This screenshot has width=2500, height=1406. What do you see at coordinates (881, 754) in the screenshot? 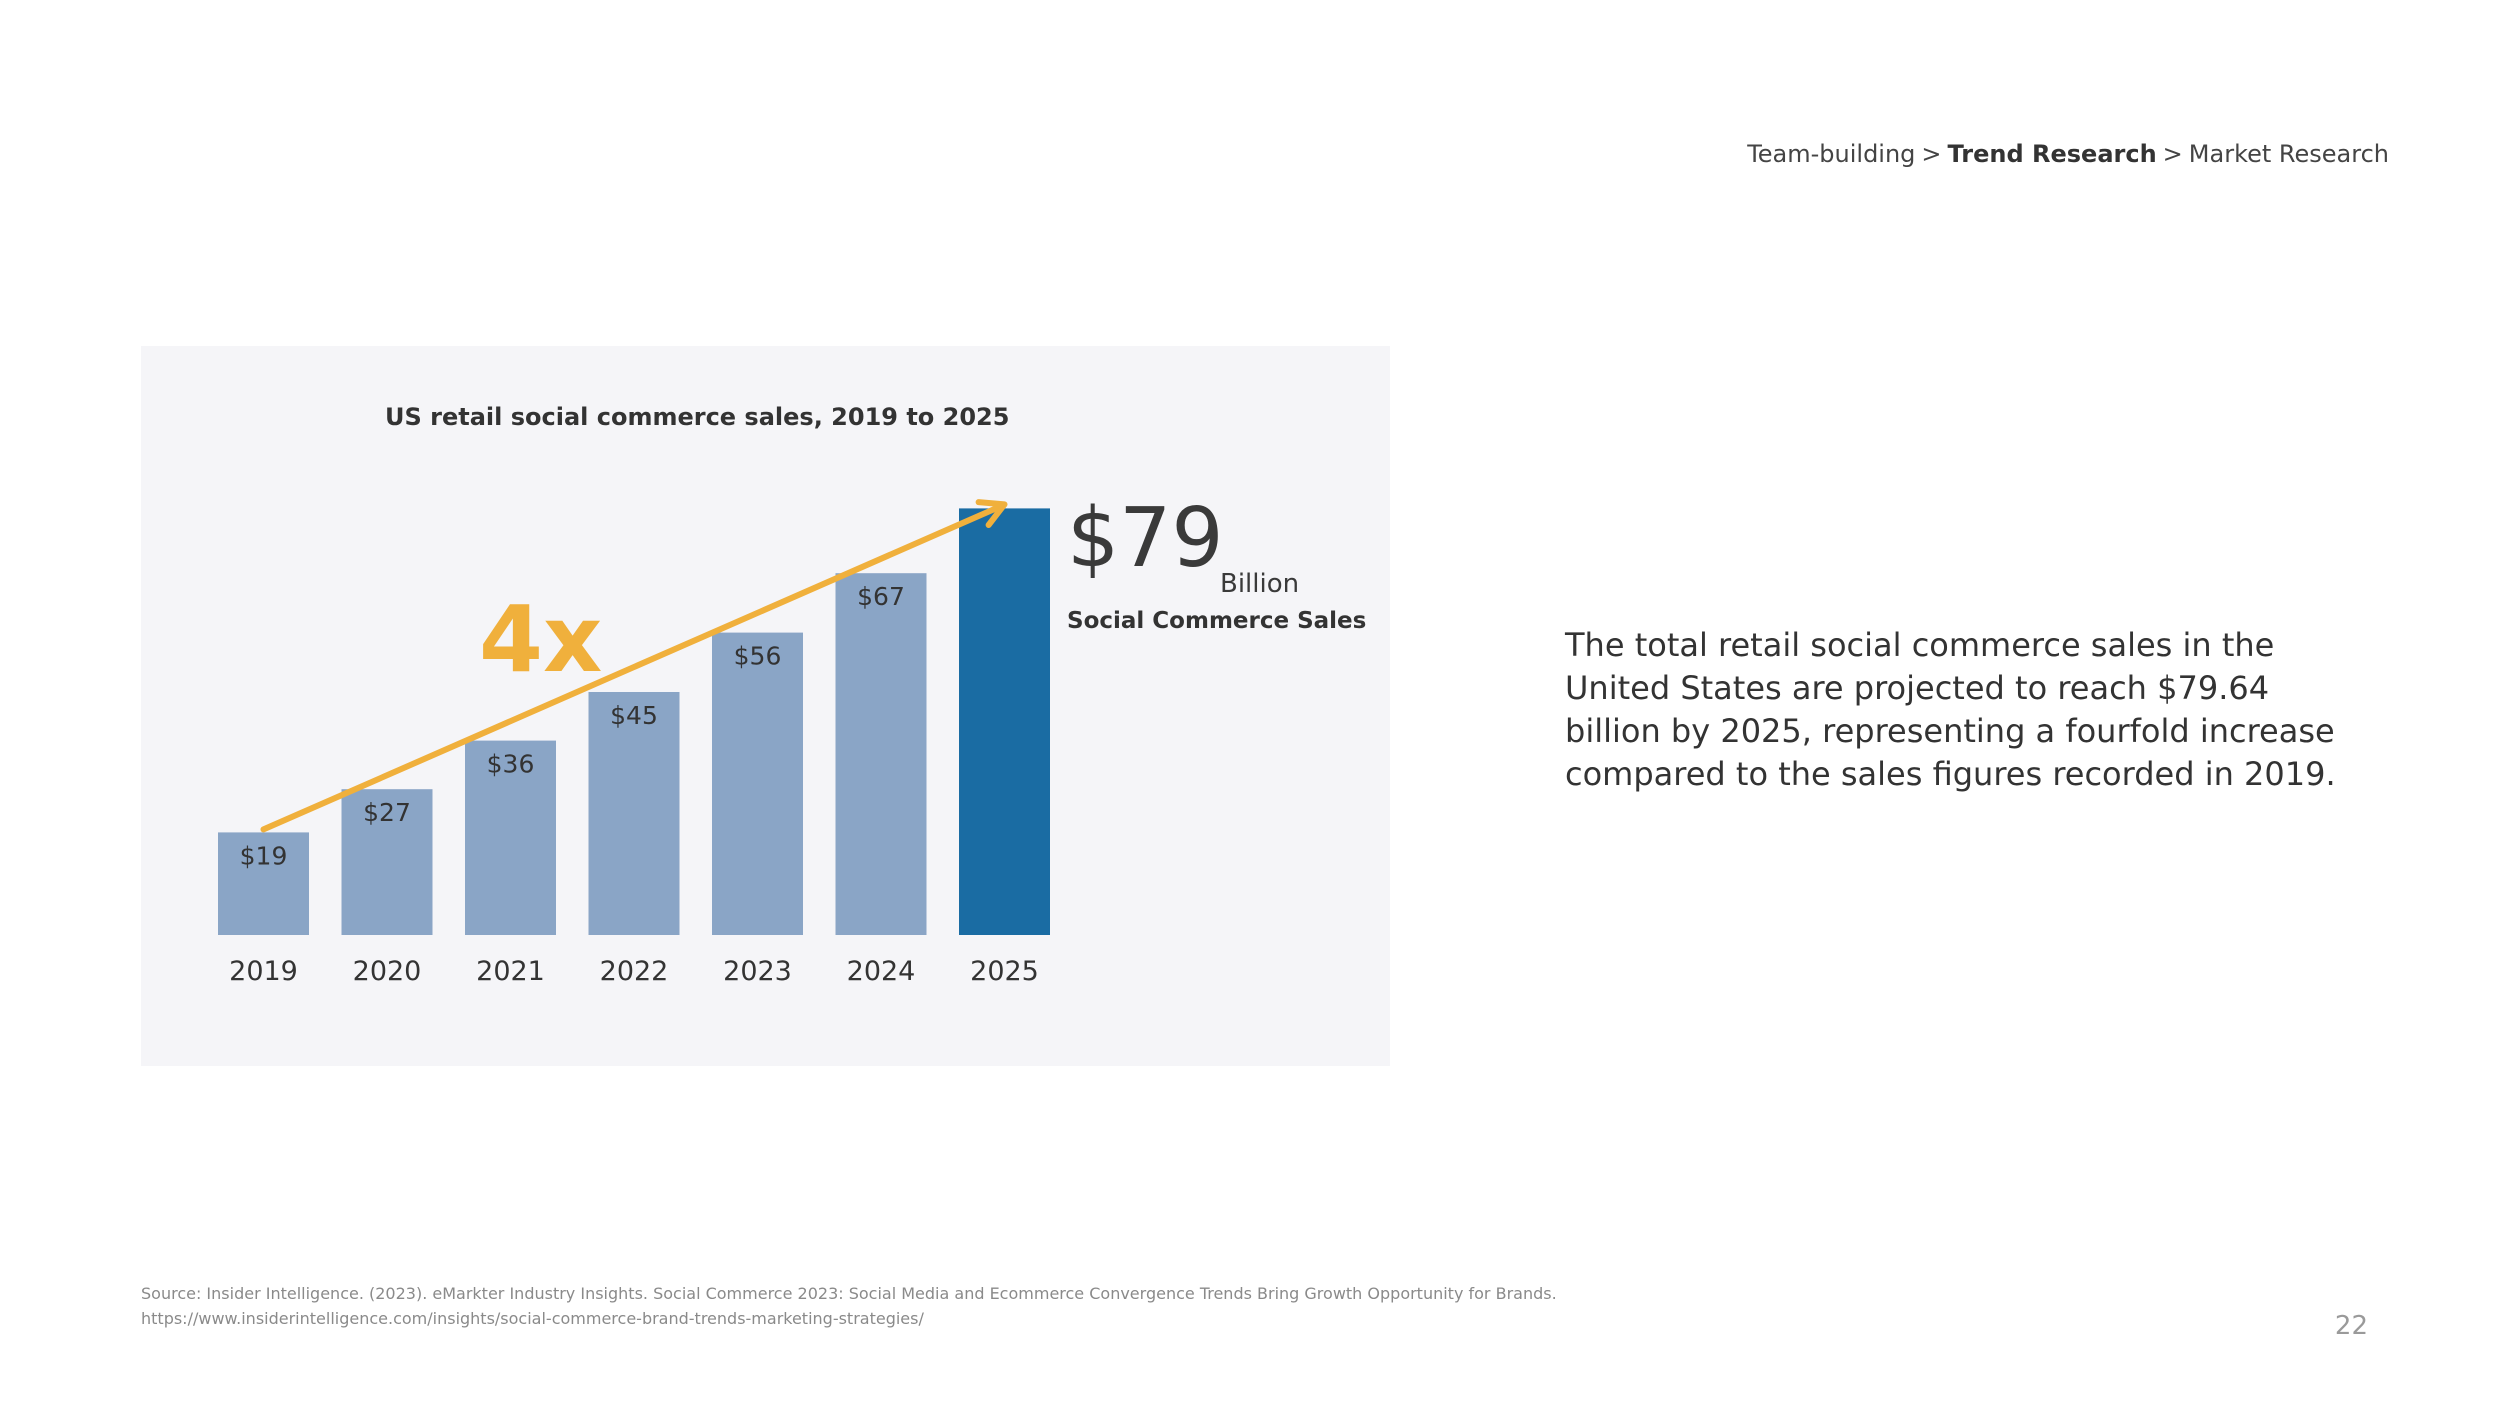
I see `bar-2024` at bounding box center [881, 754].